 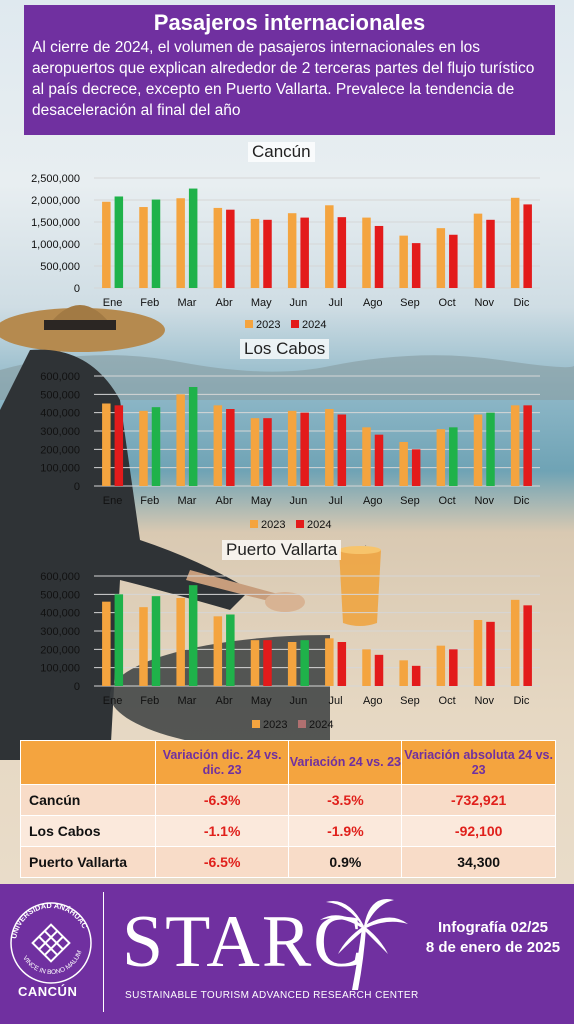 I want to click on table-row: Cancún -6.3% -3.5% -732,921, so click(x=288, y=800).